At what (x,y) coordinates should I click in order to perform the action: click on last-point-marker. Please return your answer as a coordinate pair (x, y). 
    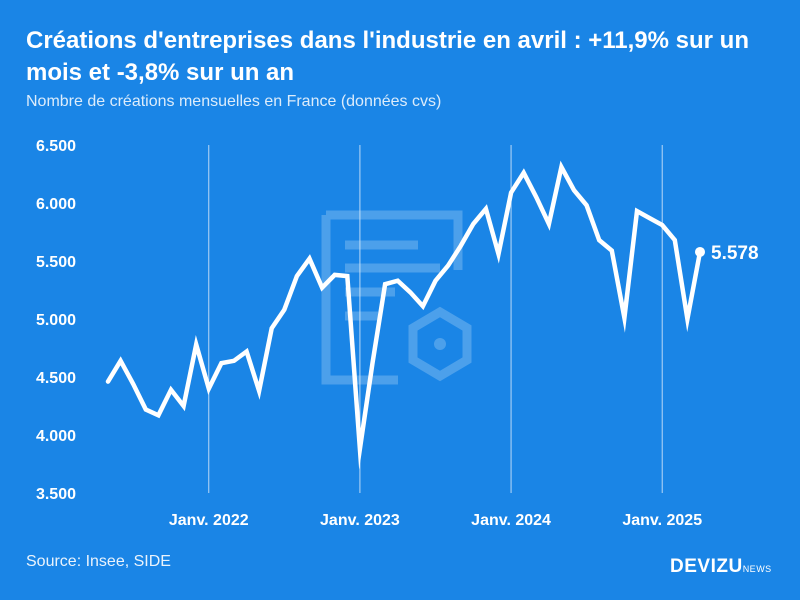
    Looking at the image, I should click on (700, 251).